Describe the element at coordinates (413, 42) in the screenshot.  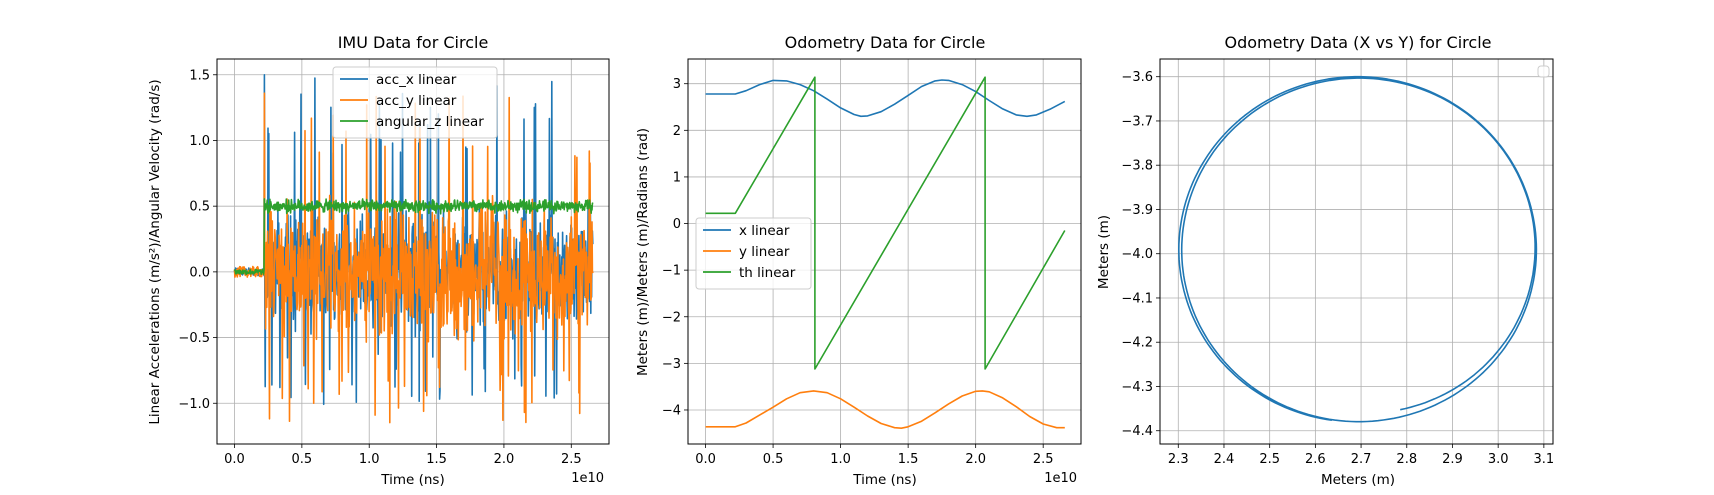
I see `chart-title: IMU Data for Circle` at that location.